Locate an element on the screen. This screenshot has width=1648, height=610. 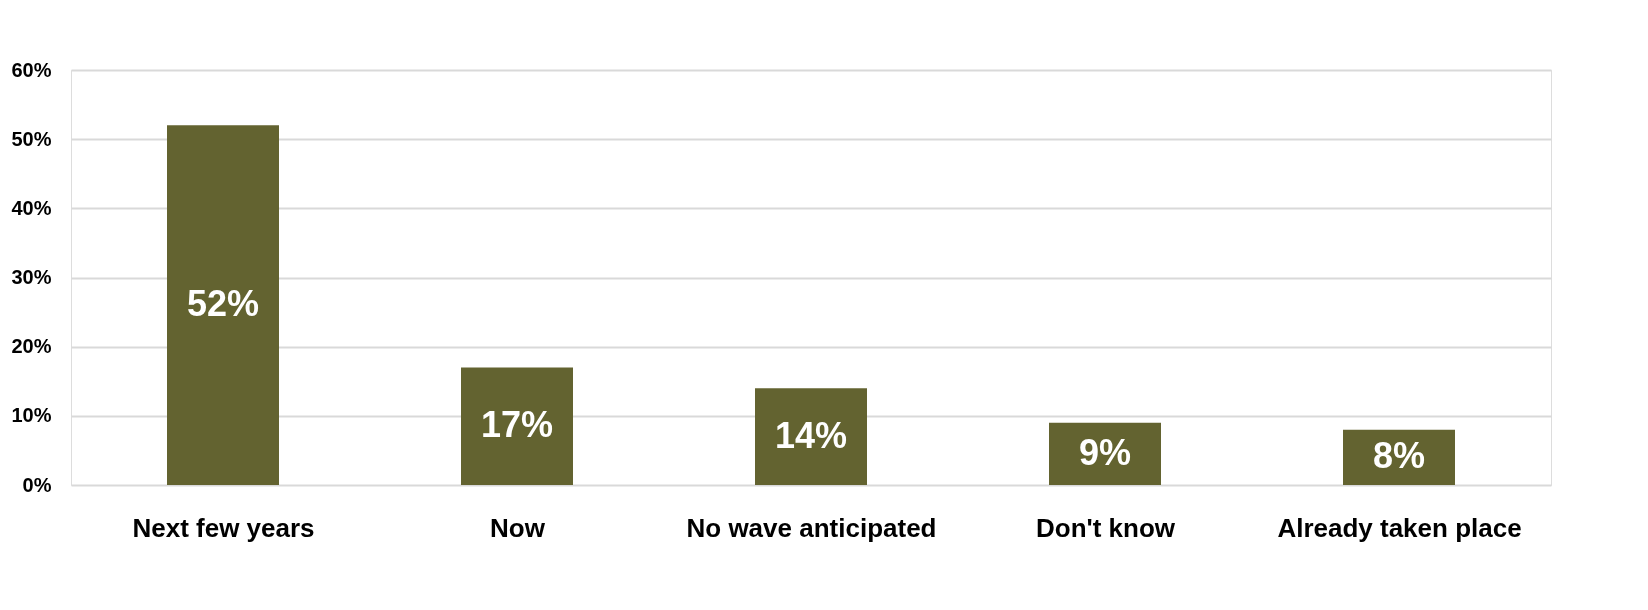
data-label: 52% is located at coordinates (223, 304).